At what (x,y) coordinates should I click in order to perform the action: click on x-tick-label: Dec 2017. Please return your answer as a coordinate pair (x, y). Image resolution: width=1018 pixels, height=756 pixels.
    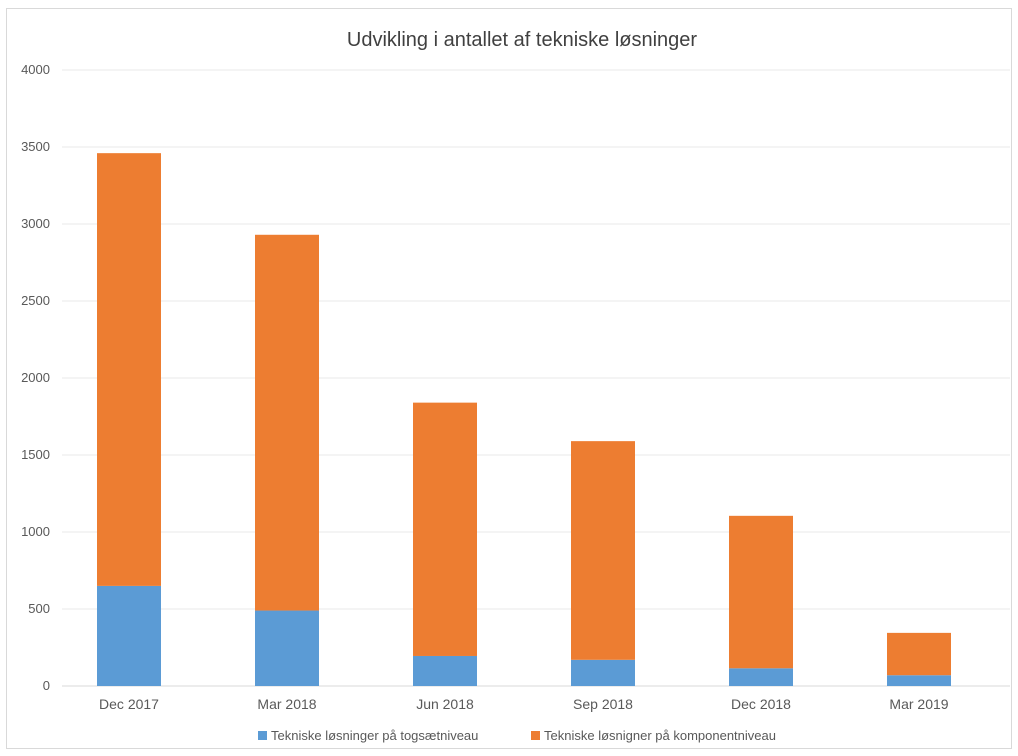
    Looking at the image, I should click on (129, 704).